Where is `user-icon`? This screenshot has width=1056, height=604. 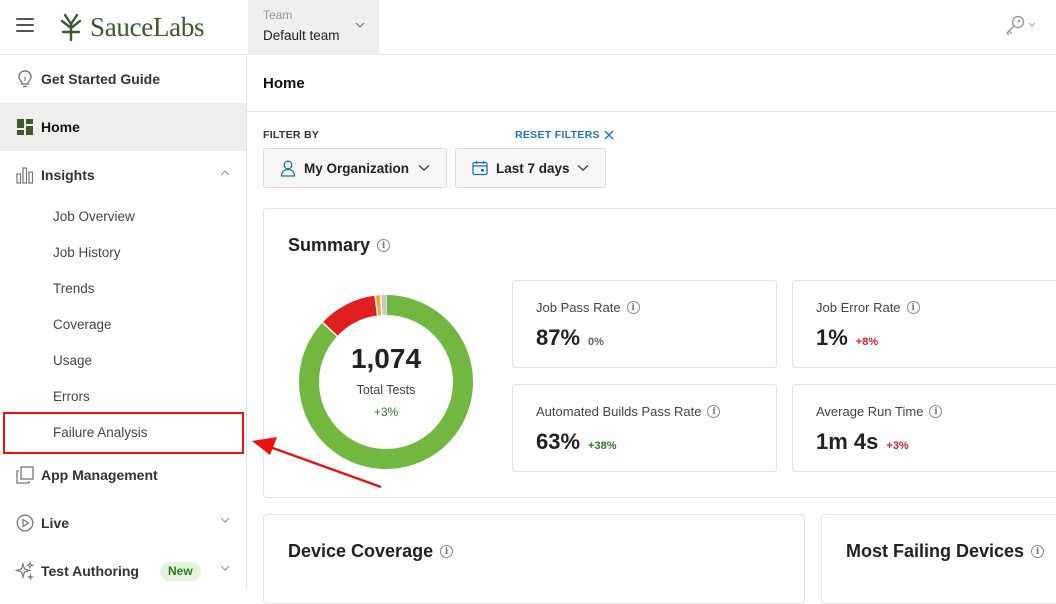 user-icon is located at coordinates (288, 168).